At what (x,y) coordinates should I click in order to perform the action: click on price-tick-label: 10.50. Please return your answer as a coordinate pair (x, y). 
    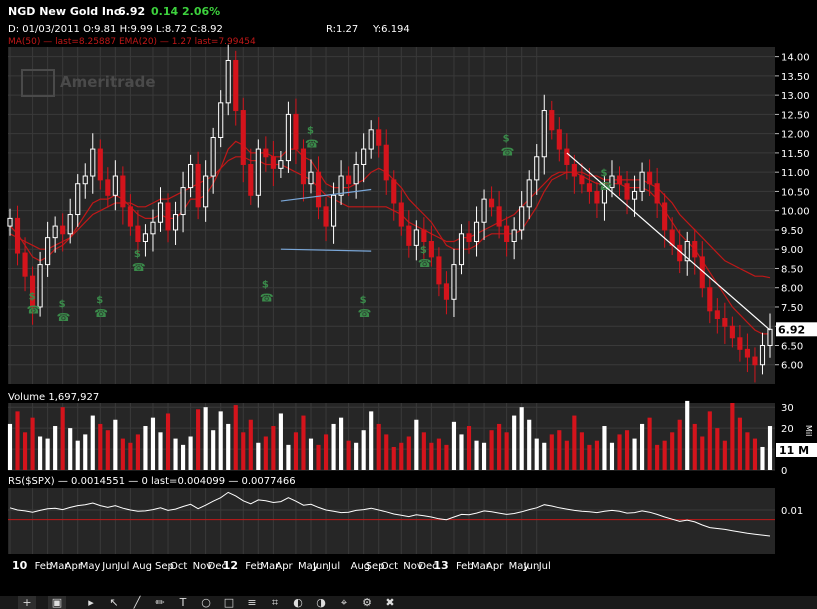
    Looking at the image, I should click on (795, 192).